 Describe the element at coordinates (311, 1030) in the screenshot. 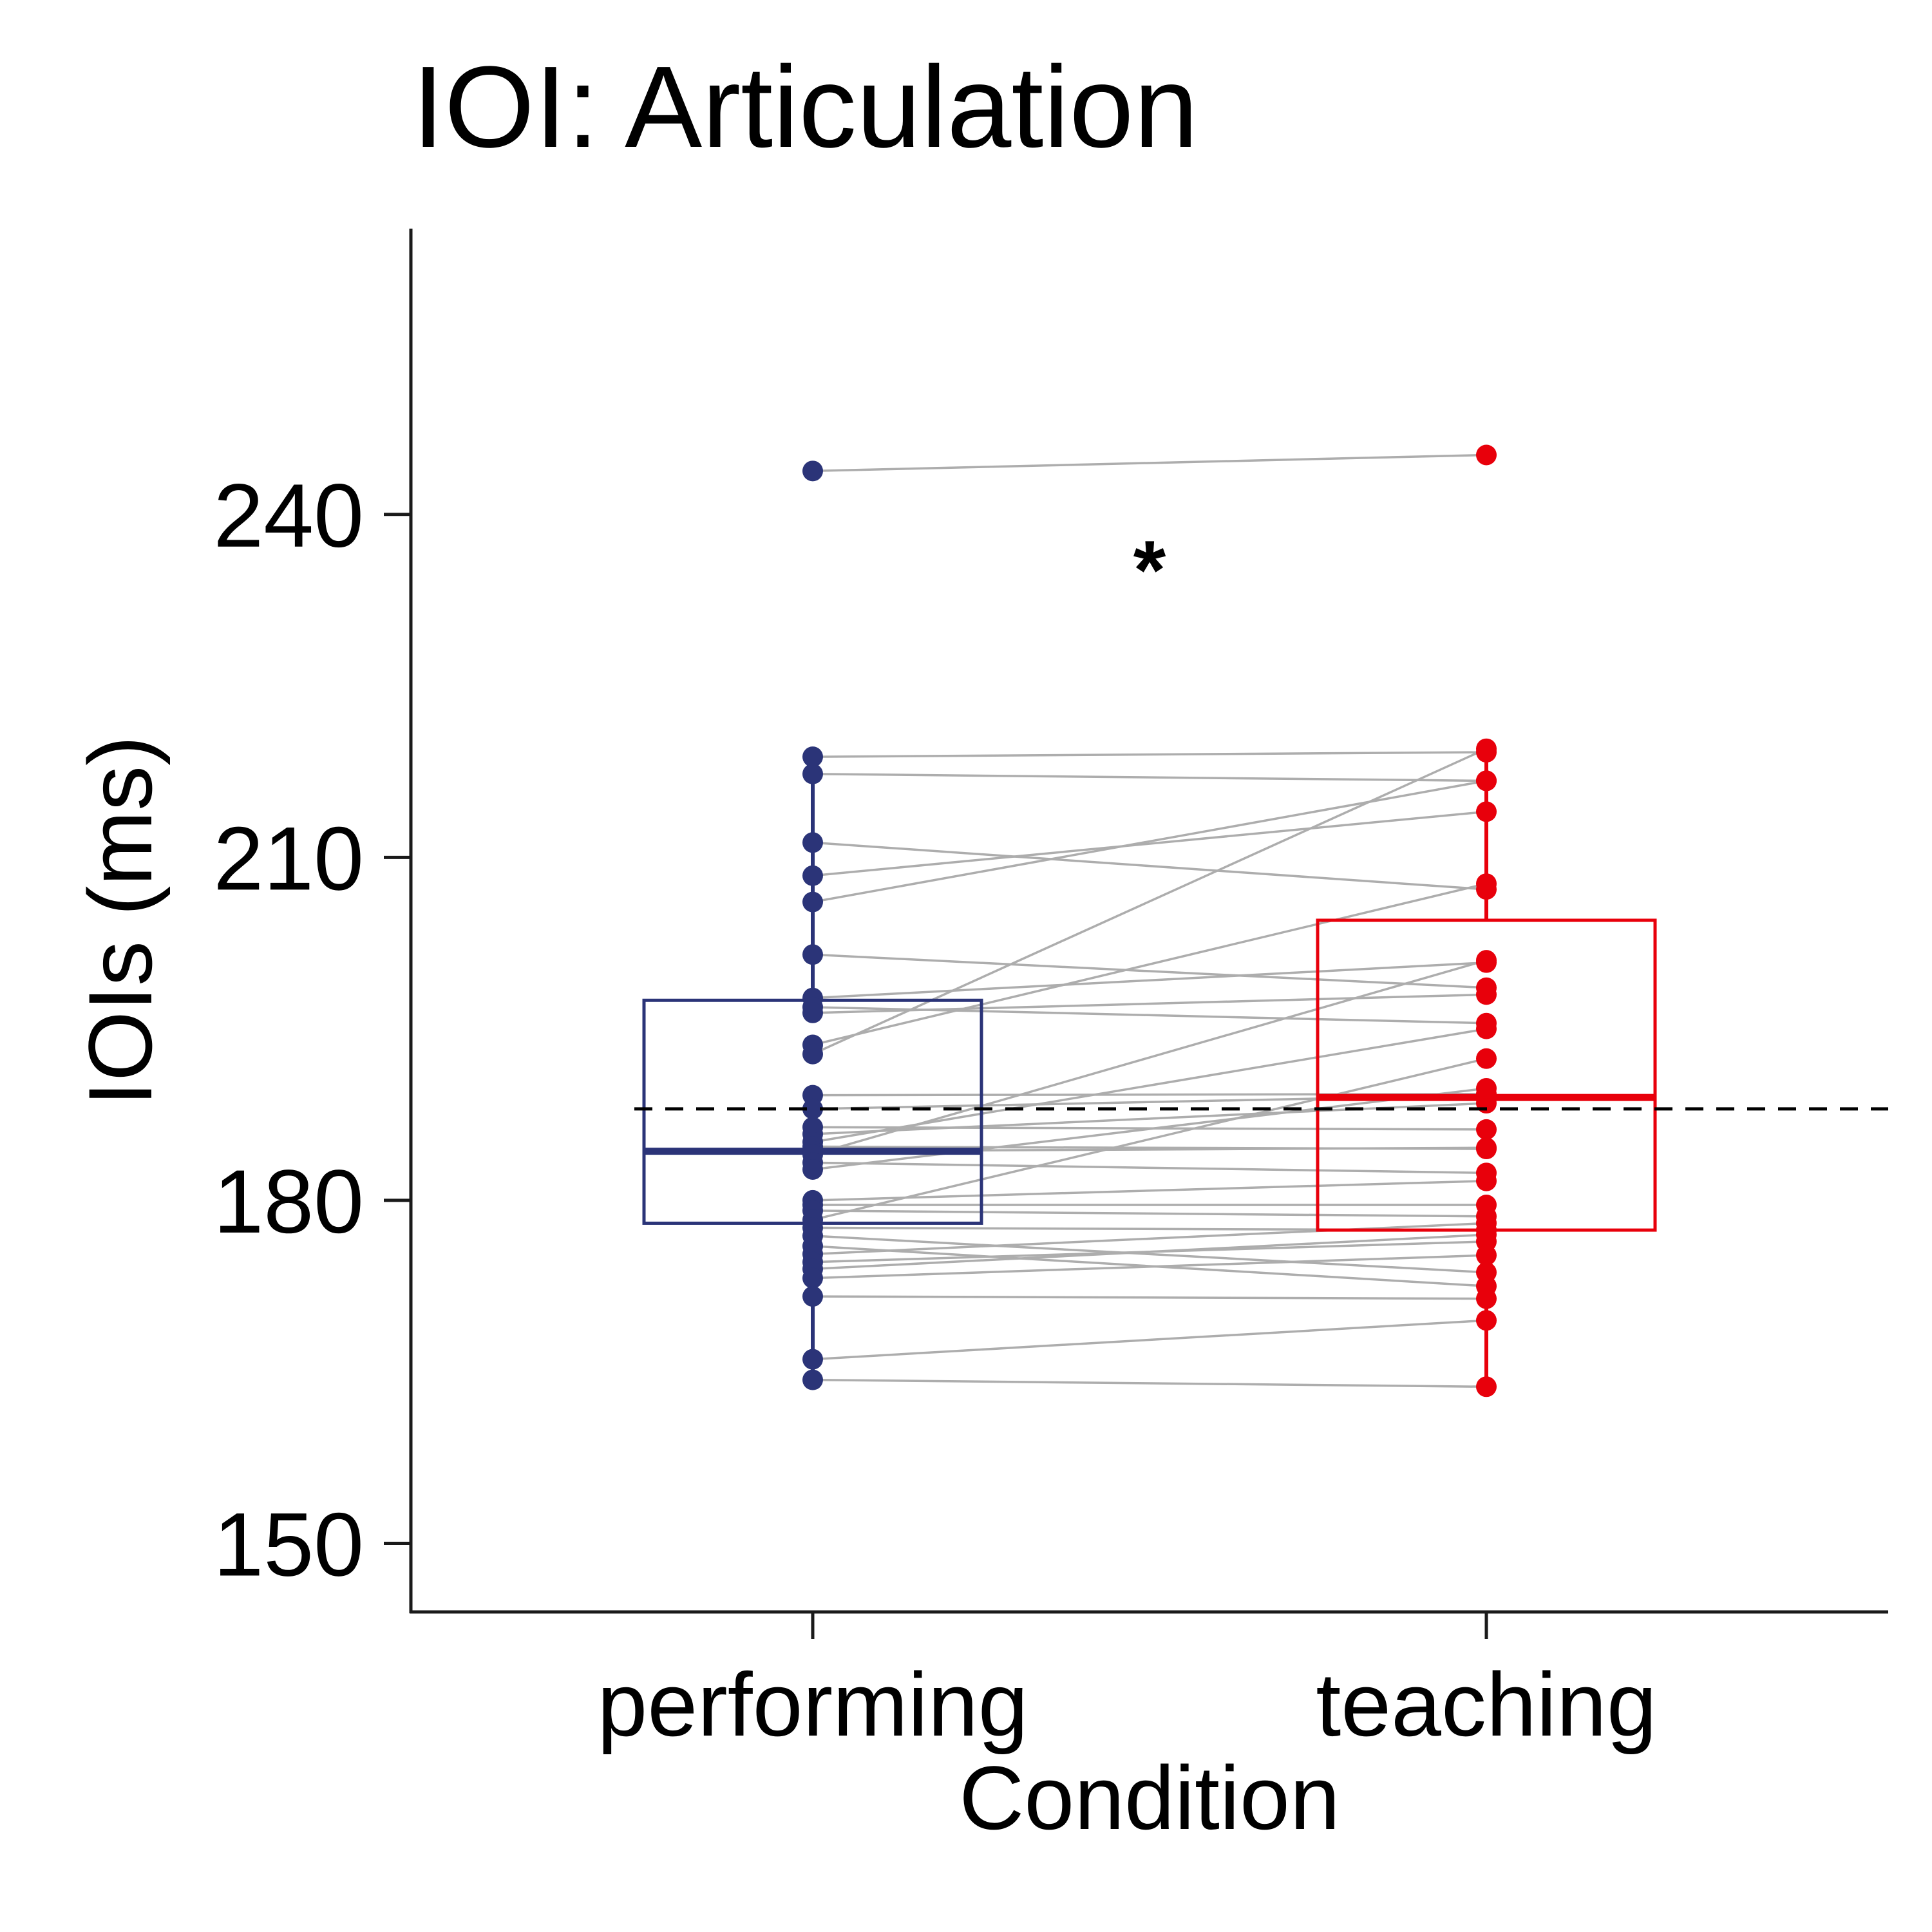

I see `y-ticks: 150 180 210 240` at that location.